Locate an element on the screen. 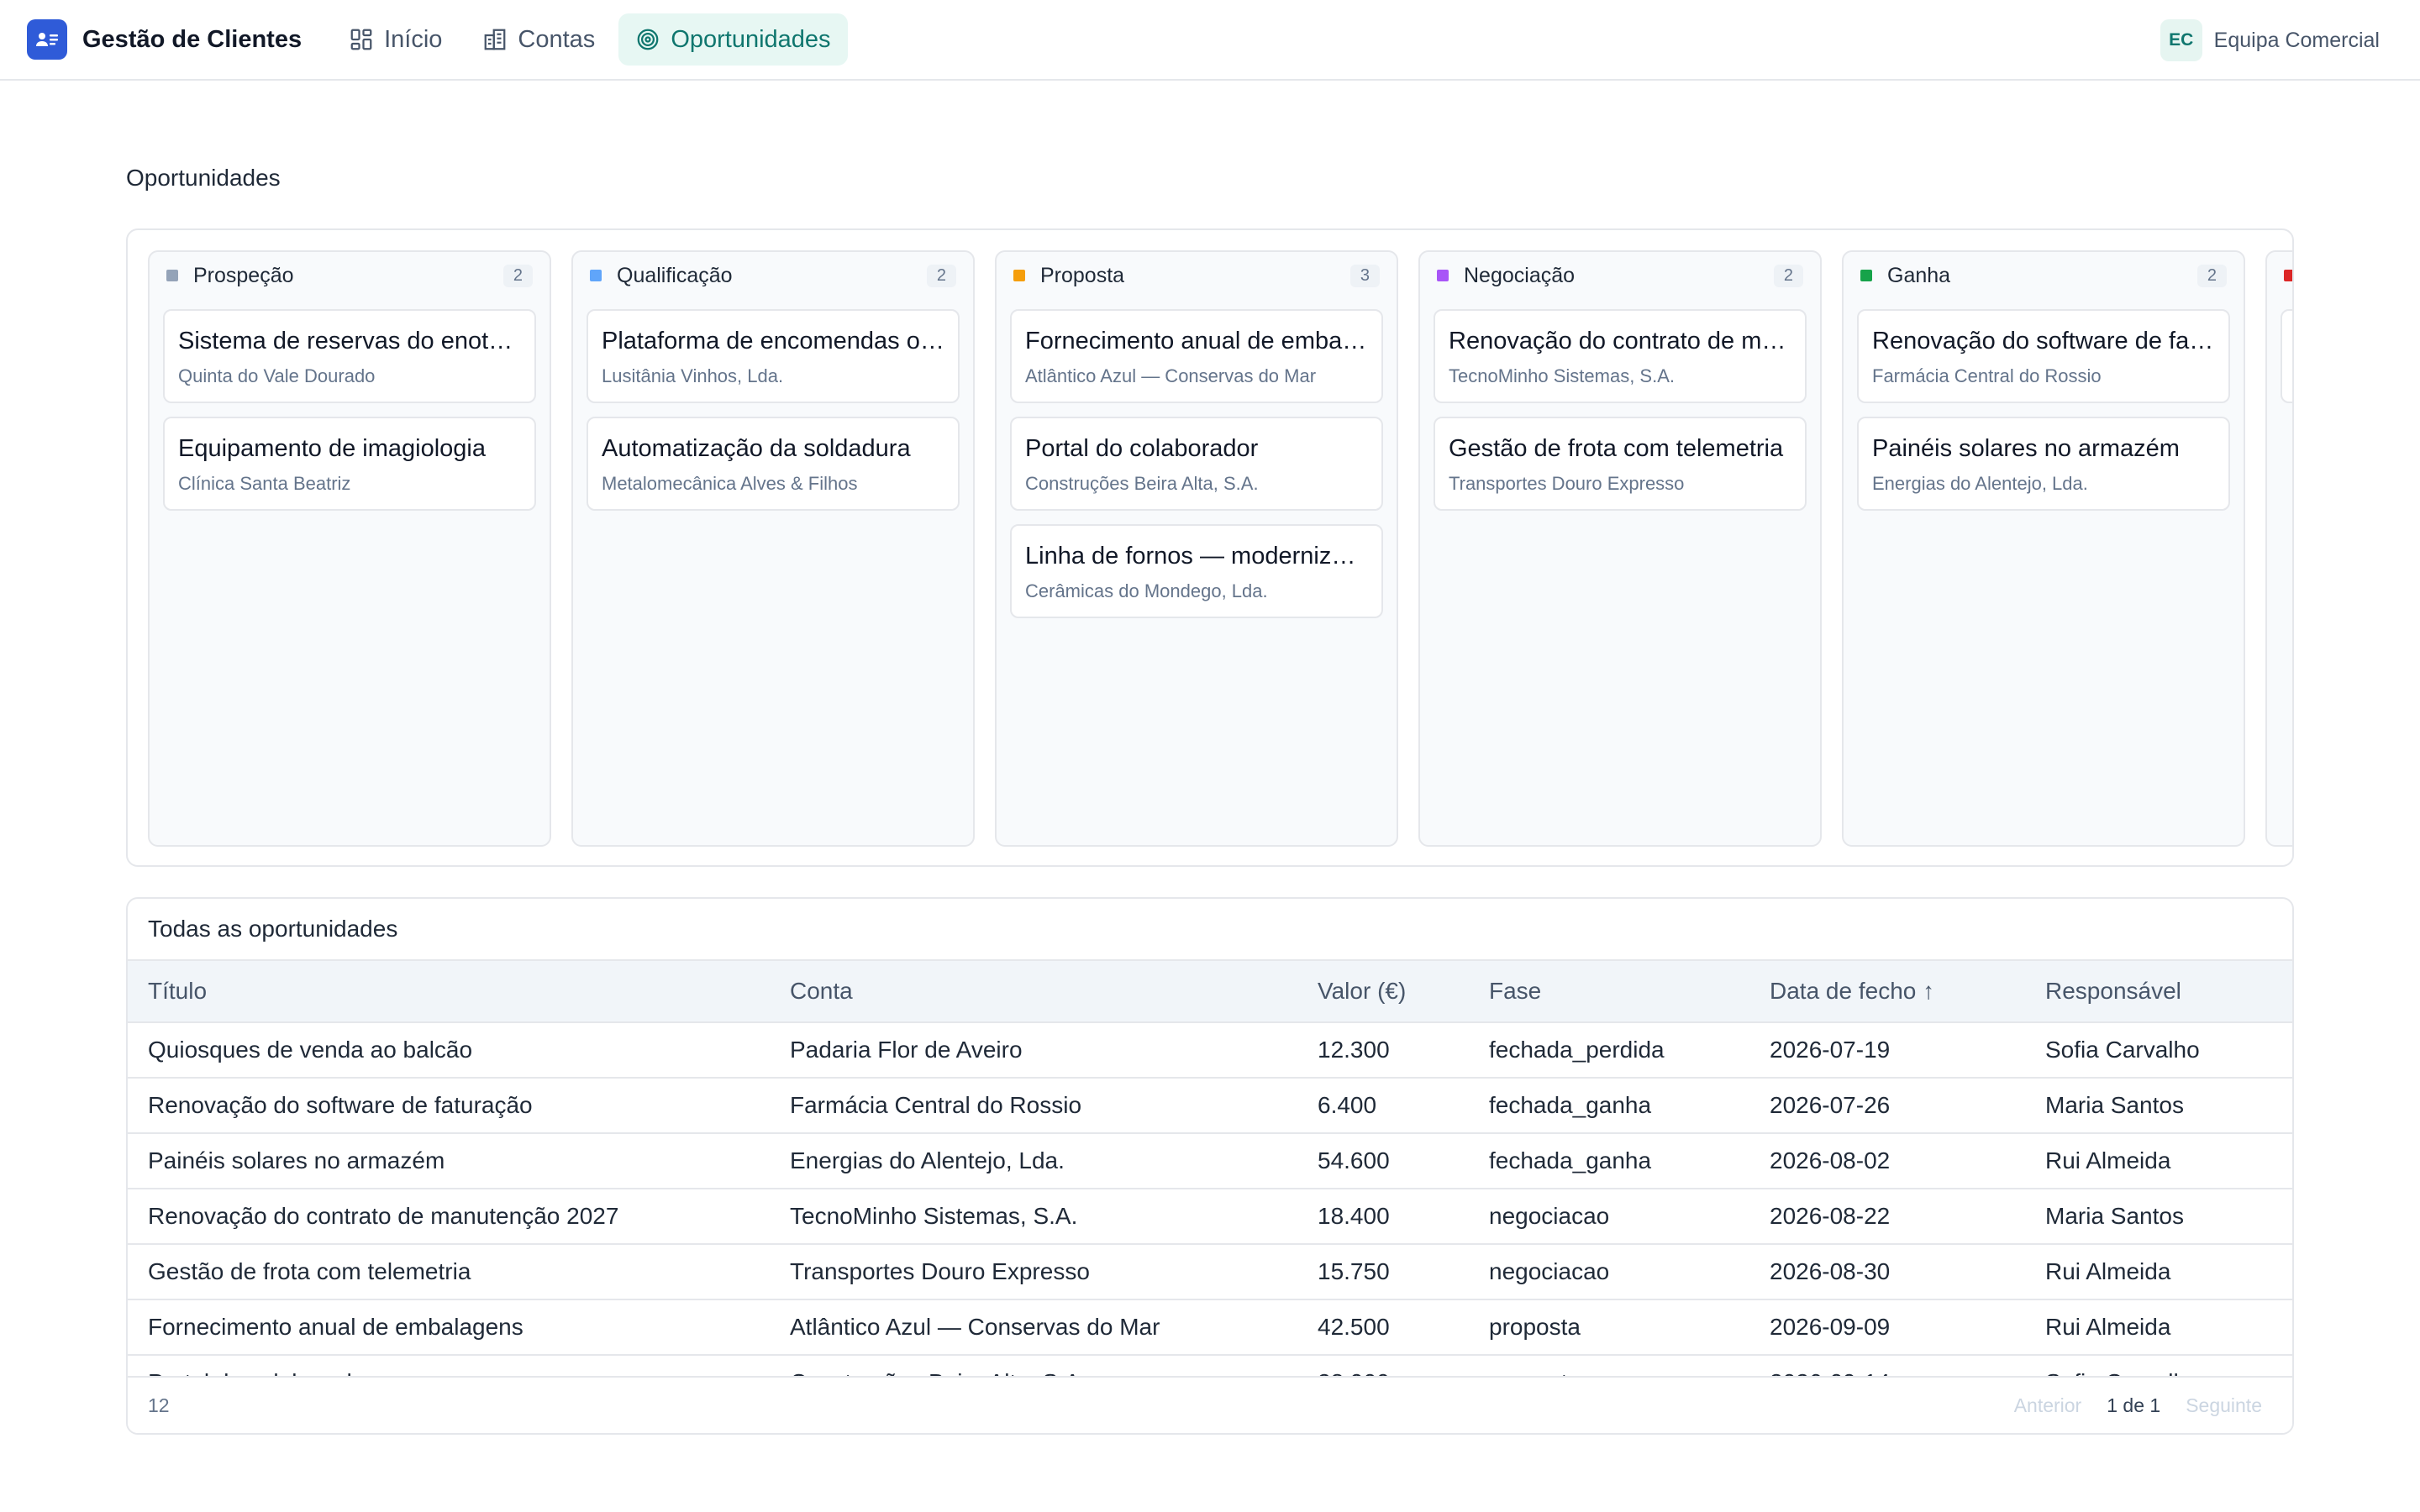 This screenshot has height=1512, width=2420. cell-responsavel: Sofia Carvalho is located at coordinates (2122, 1050).